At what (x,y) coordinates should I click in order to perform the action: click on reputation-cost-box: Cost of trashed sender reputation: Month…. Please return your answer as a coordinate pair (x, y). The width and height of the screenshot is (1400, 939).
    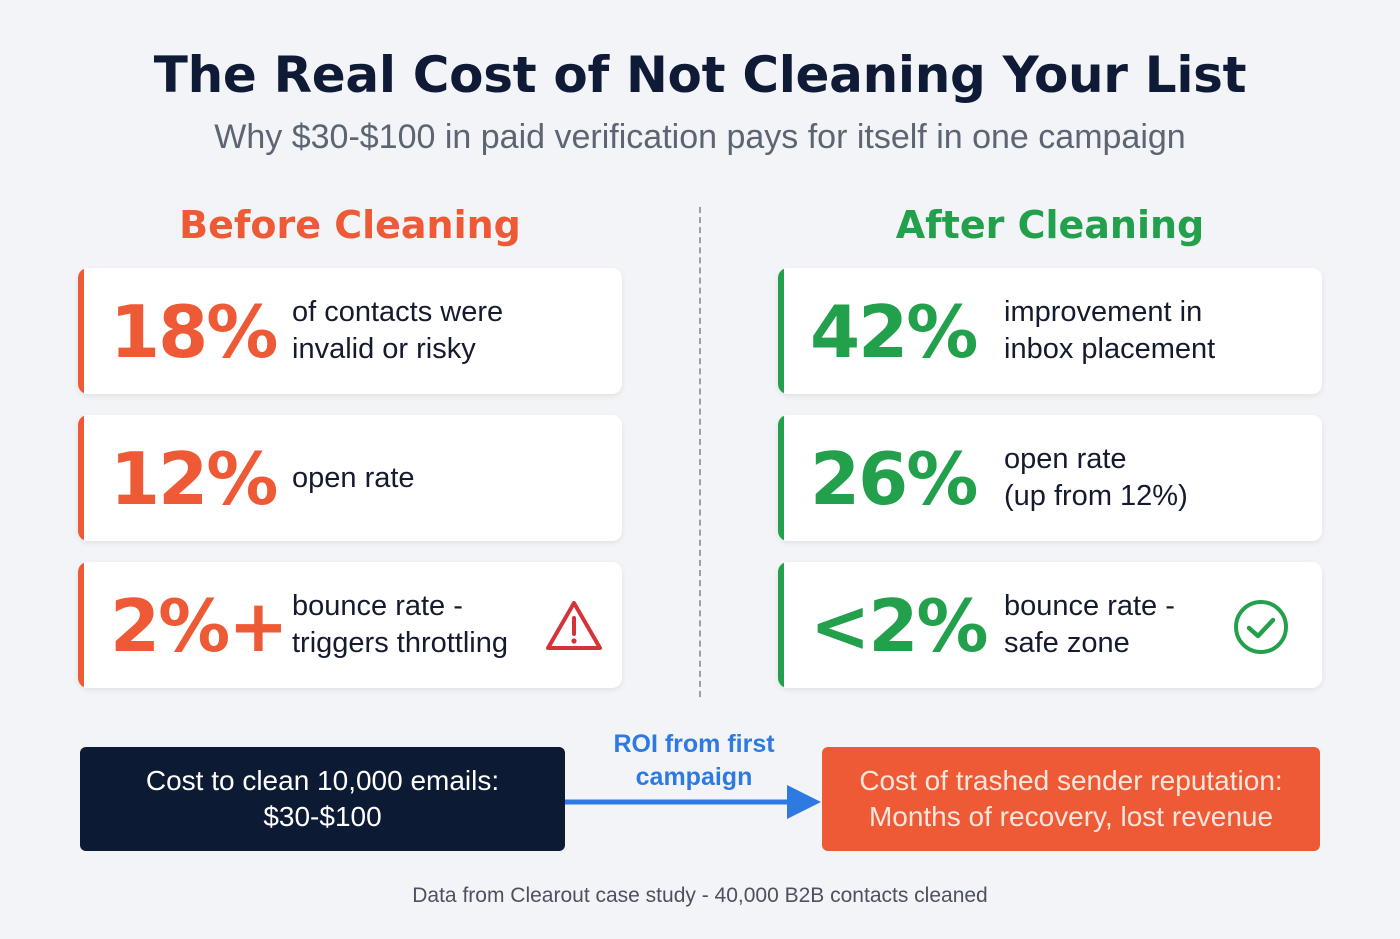
    Looking at the image, I should click on (1071, 799).